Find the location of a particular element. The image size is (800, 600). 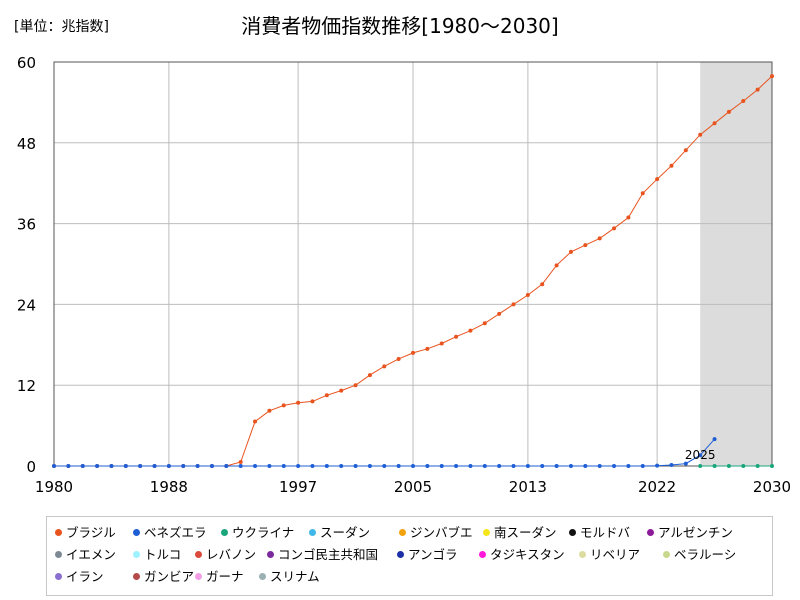

legend-label: アンゴラ is located at coordinates (433, 554).